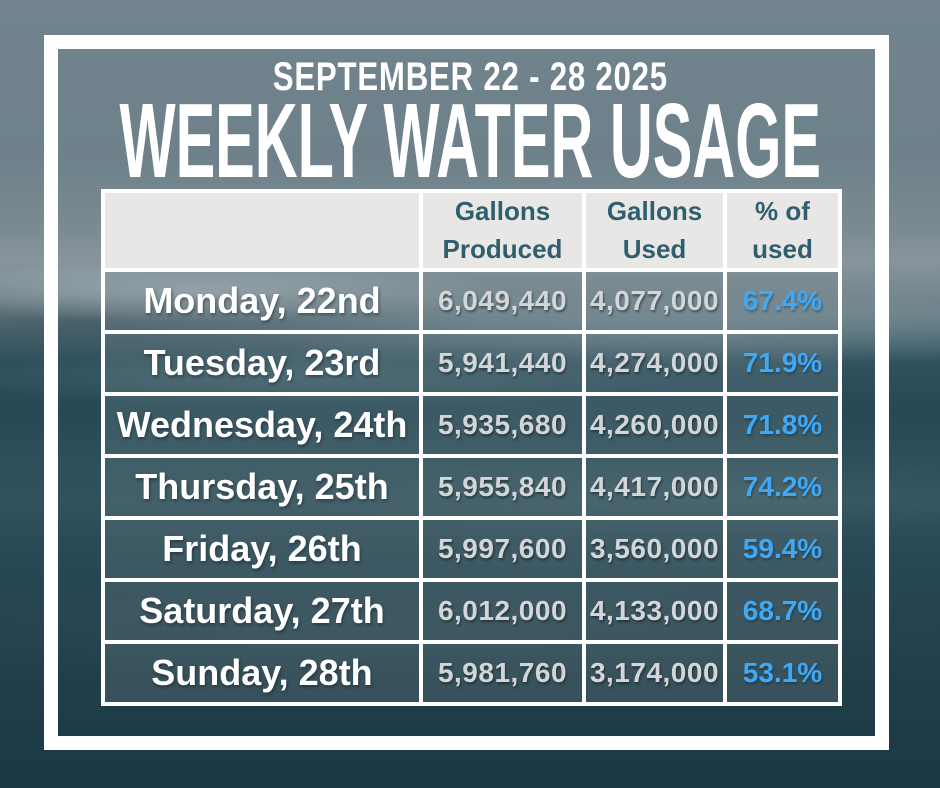  What do you see at coordinates (782, 230) in the screenshot?
I see `column-header-percent-used: % of used` at bounding box center [782, 230].